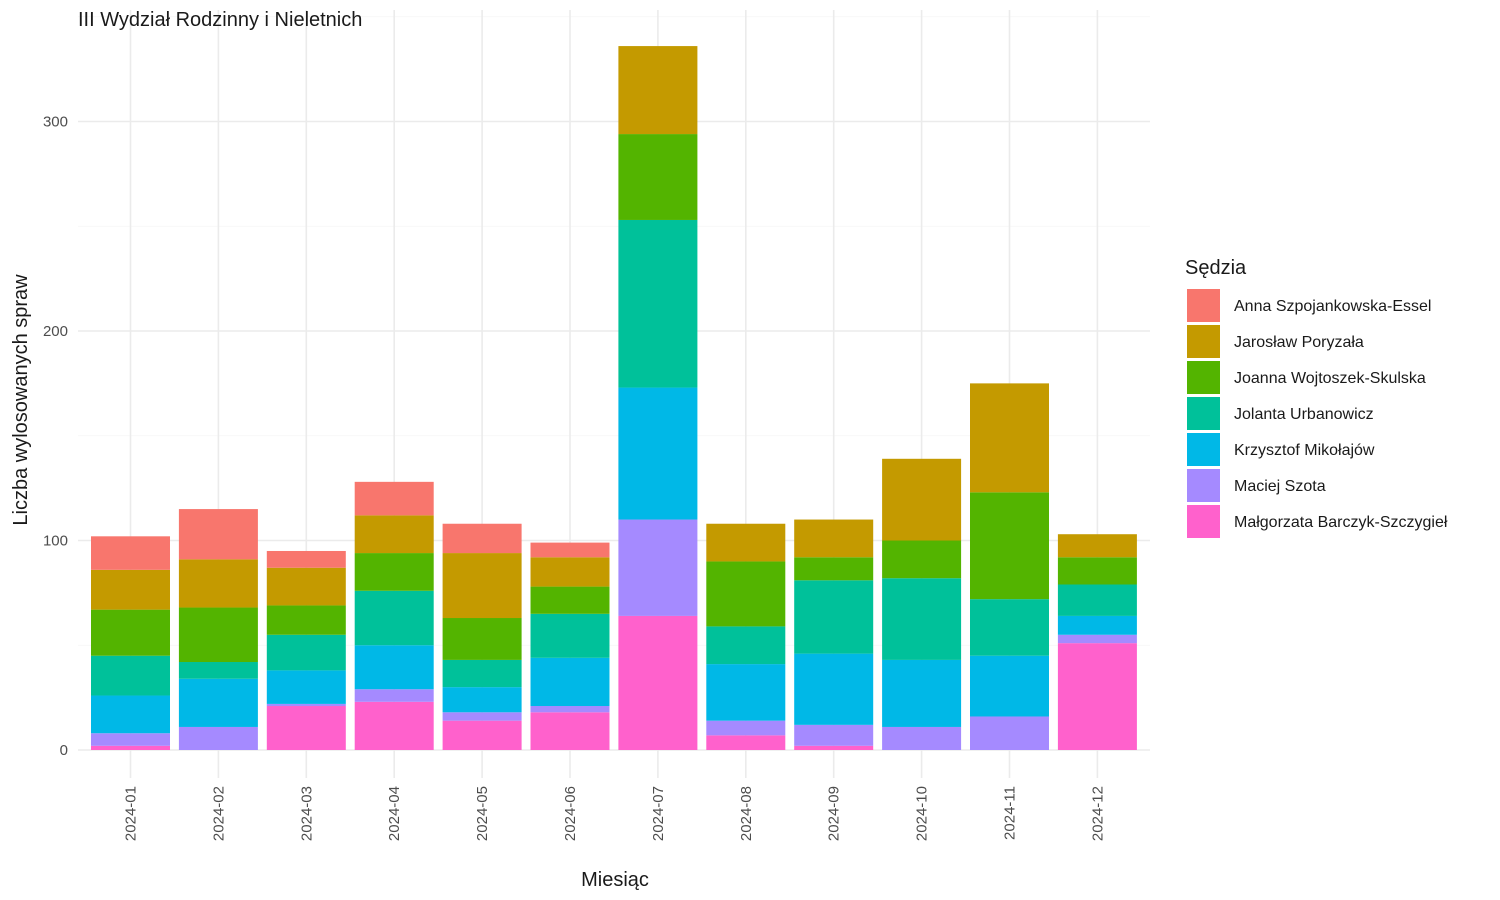 This screenshot has width=1500, height=900. I want to click on x-tick-label: 2024-11, so click(1010, 813).